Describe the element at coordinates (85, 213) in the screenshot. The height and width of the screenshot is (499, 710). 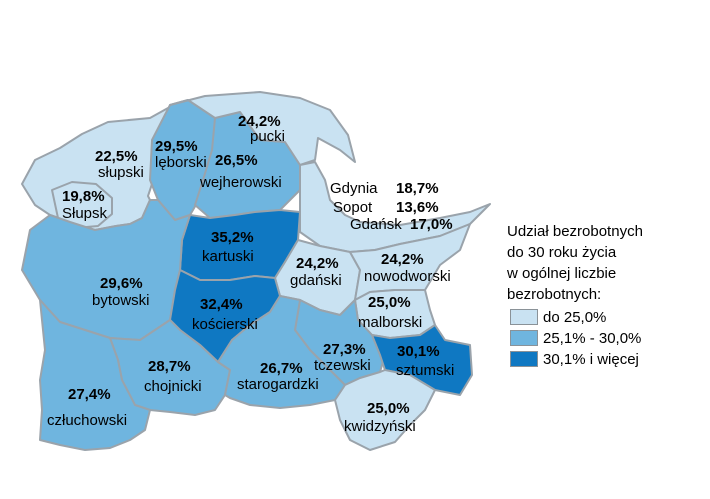
I see `slupsk-name: Słupsk` at that location.